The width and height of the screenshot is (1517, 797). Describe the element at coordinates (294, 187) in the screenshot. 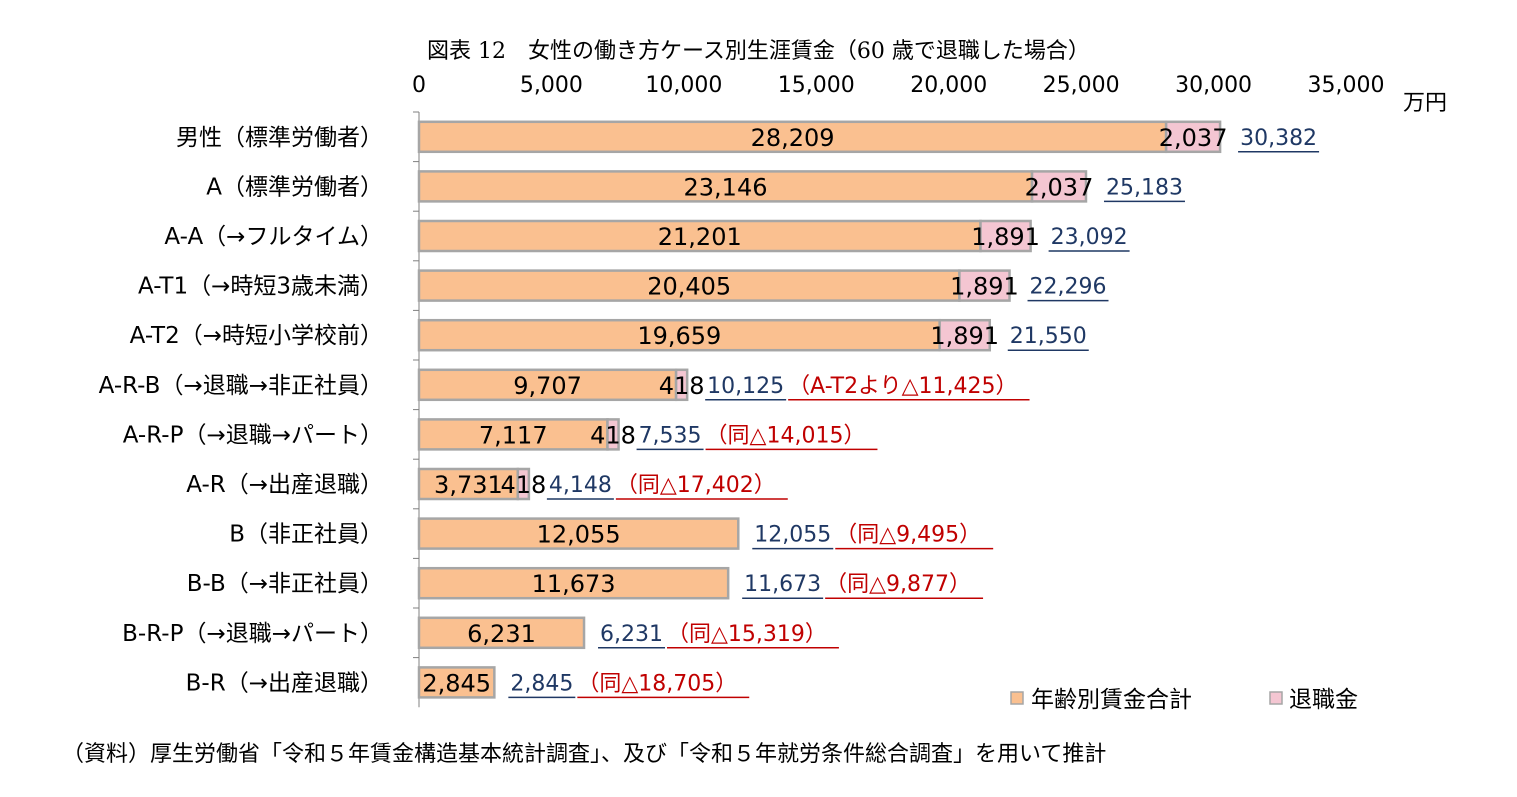

I see `category-label: A（標準労働者）` at that location.